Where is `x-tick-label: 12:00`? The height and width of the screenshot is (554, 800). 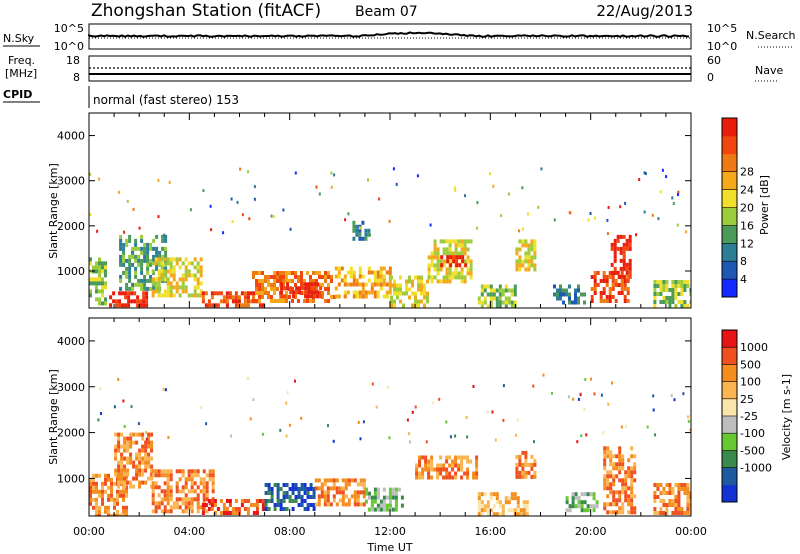 x-tick-label: 12:00 is located at coordinates (390, 531).